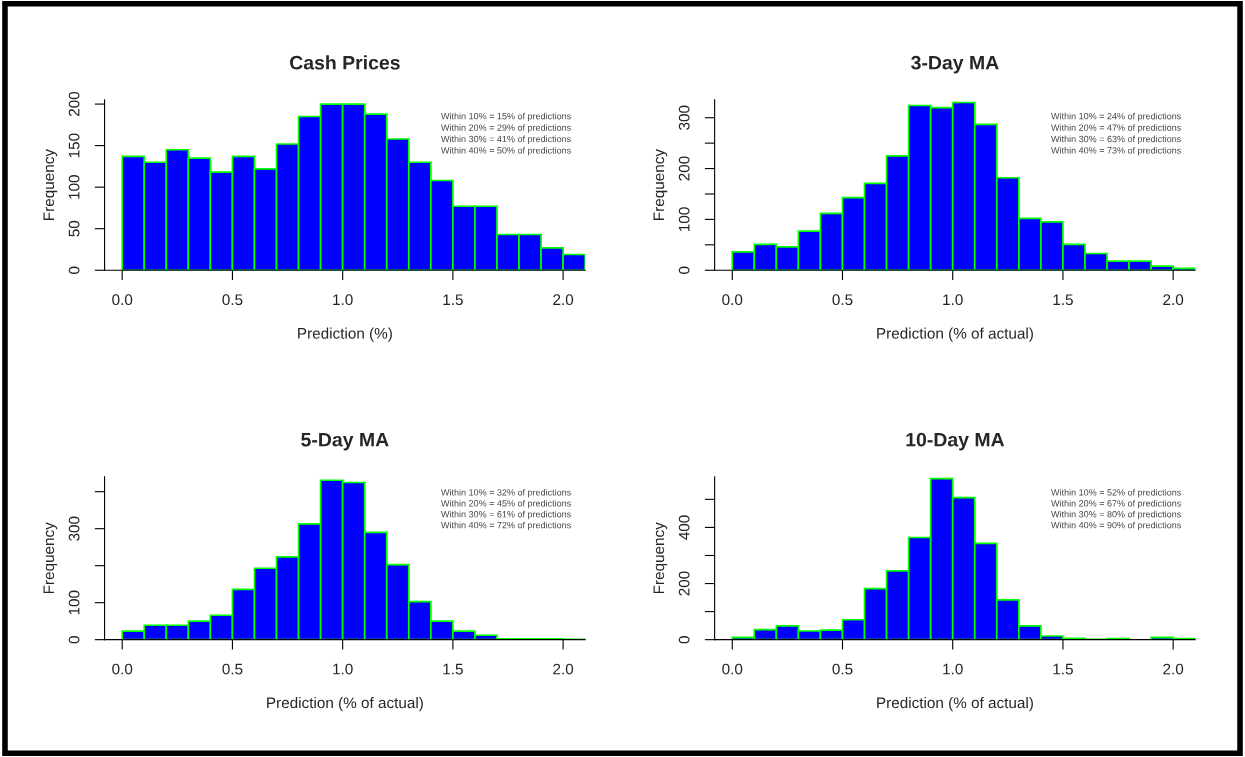 This screenshot has width=1245, height=757. What do you see at coordinates (345, 441) in the screenshot?
I see `chart-title: 5-Day MA` at bounding box center [345, 441].